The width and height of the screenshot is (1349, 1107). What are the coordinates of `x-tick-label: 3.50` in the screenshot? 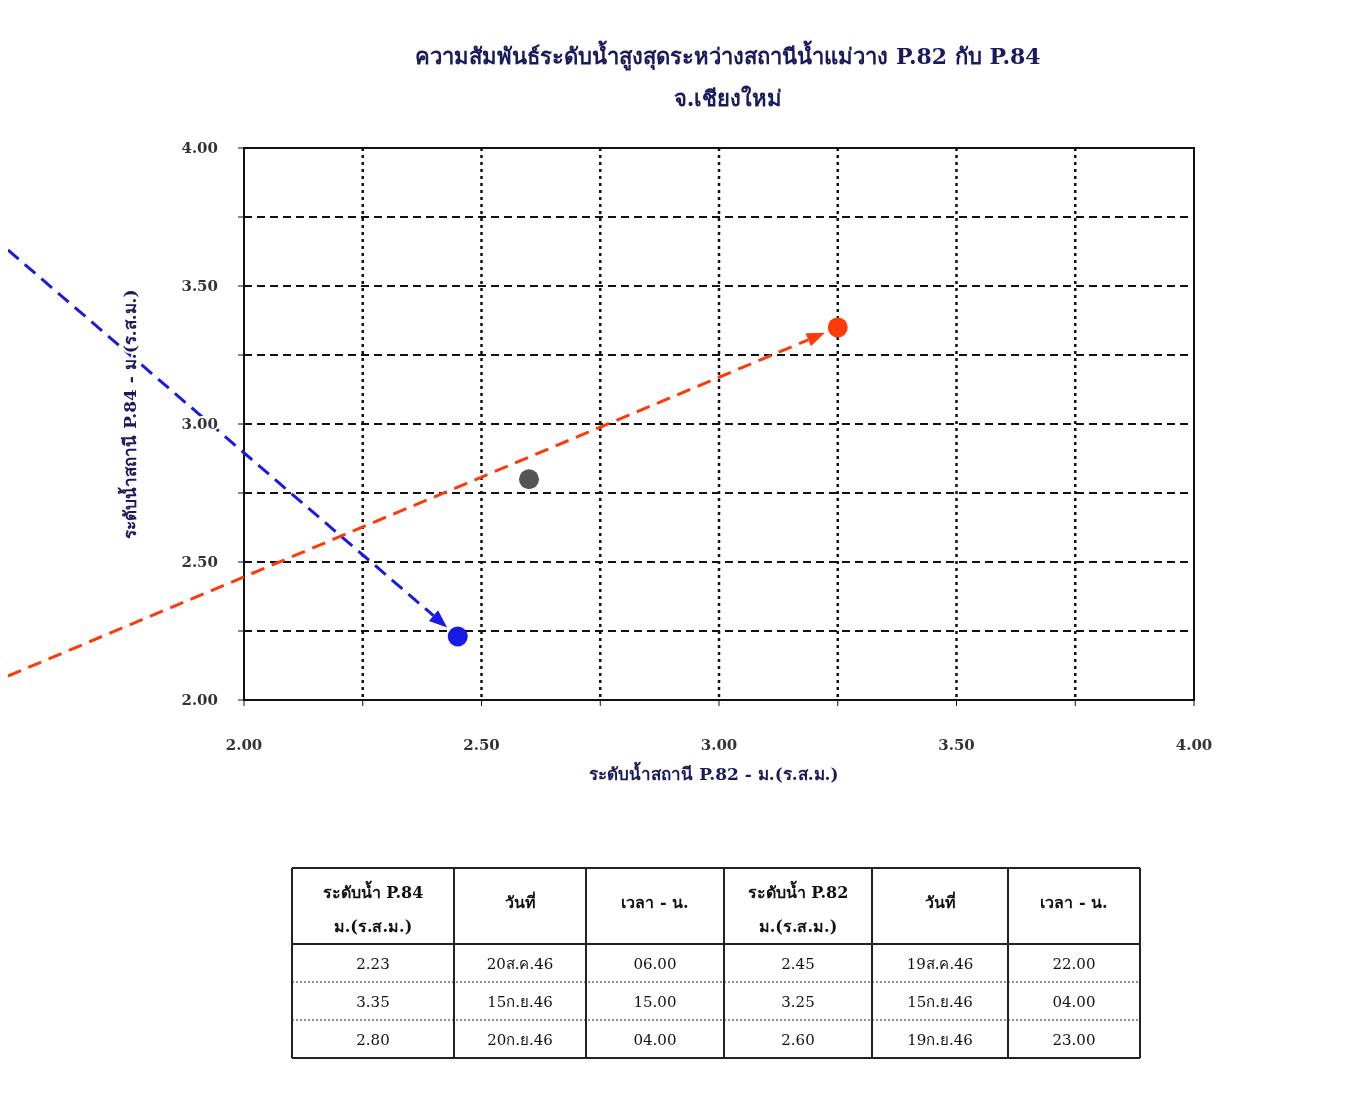 It's located at (956, 745).